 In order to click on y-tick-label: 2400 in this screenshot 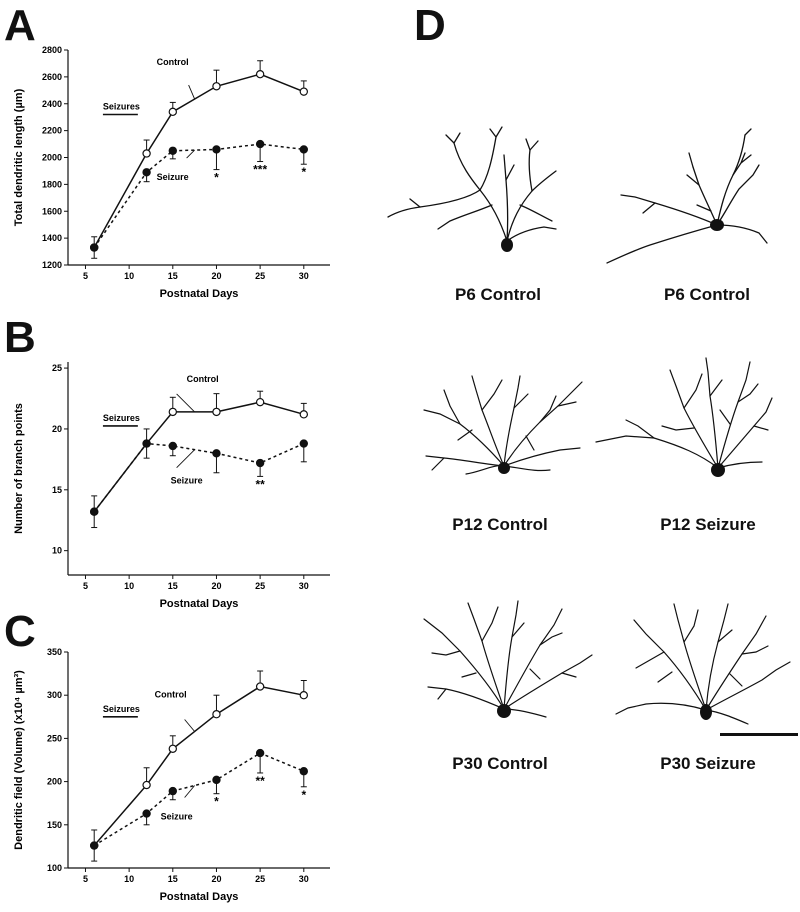, I will do `click(52, 104)`.